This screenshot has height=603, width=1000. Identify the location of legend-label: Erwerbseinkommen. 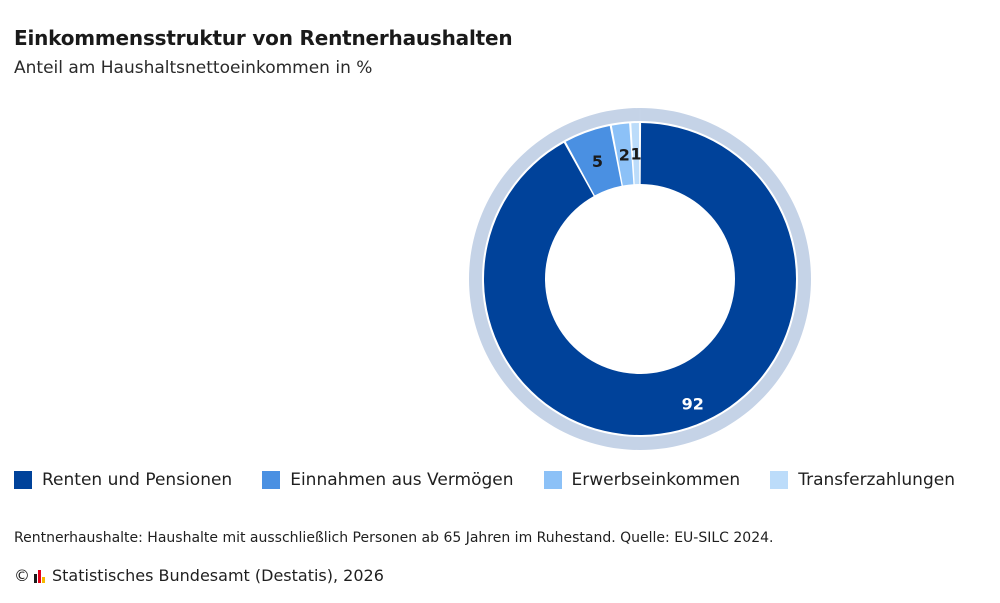
(656, 480).